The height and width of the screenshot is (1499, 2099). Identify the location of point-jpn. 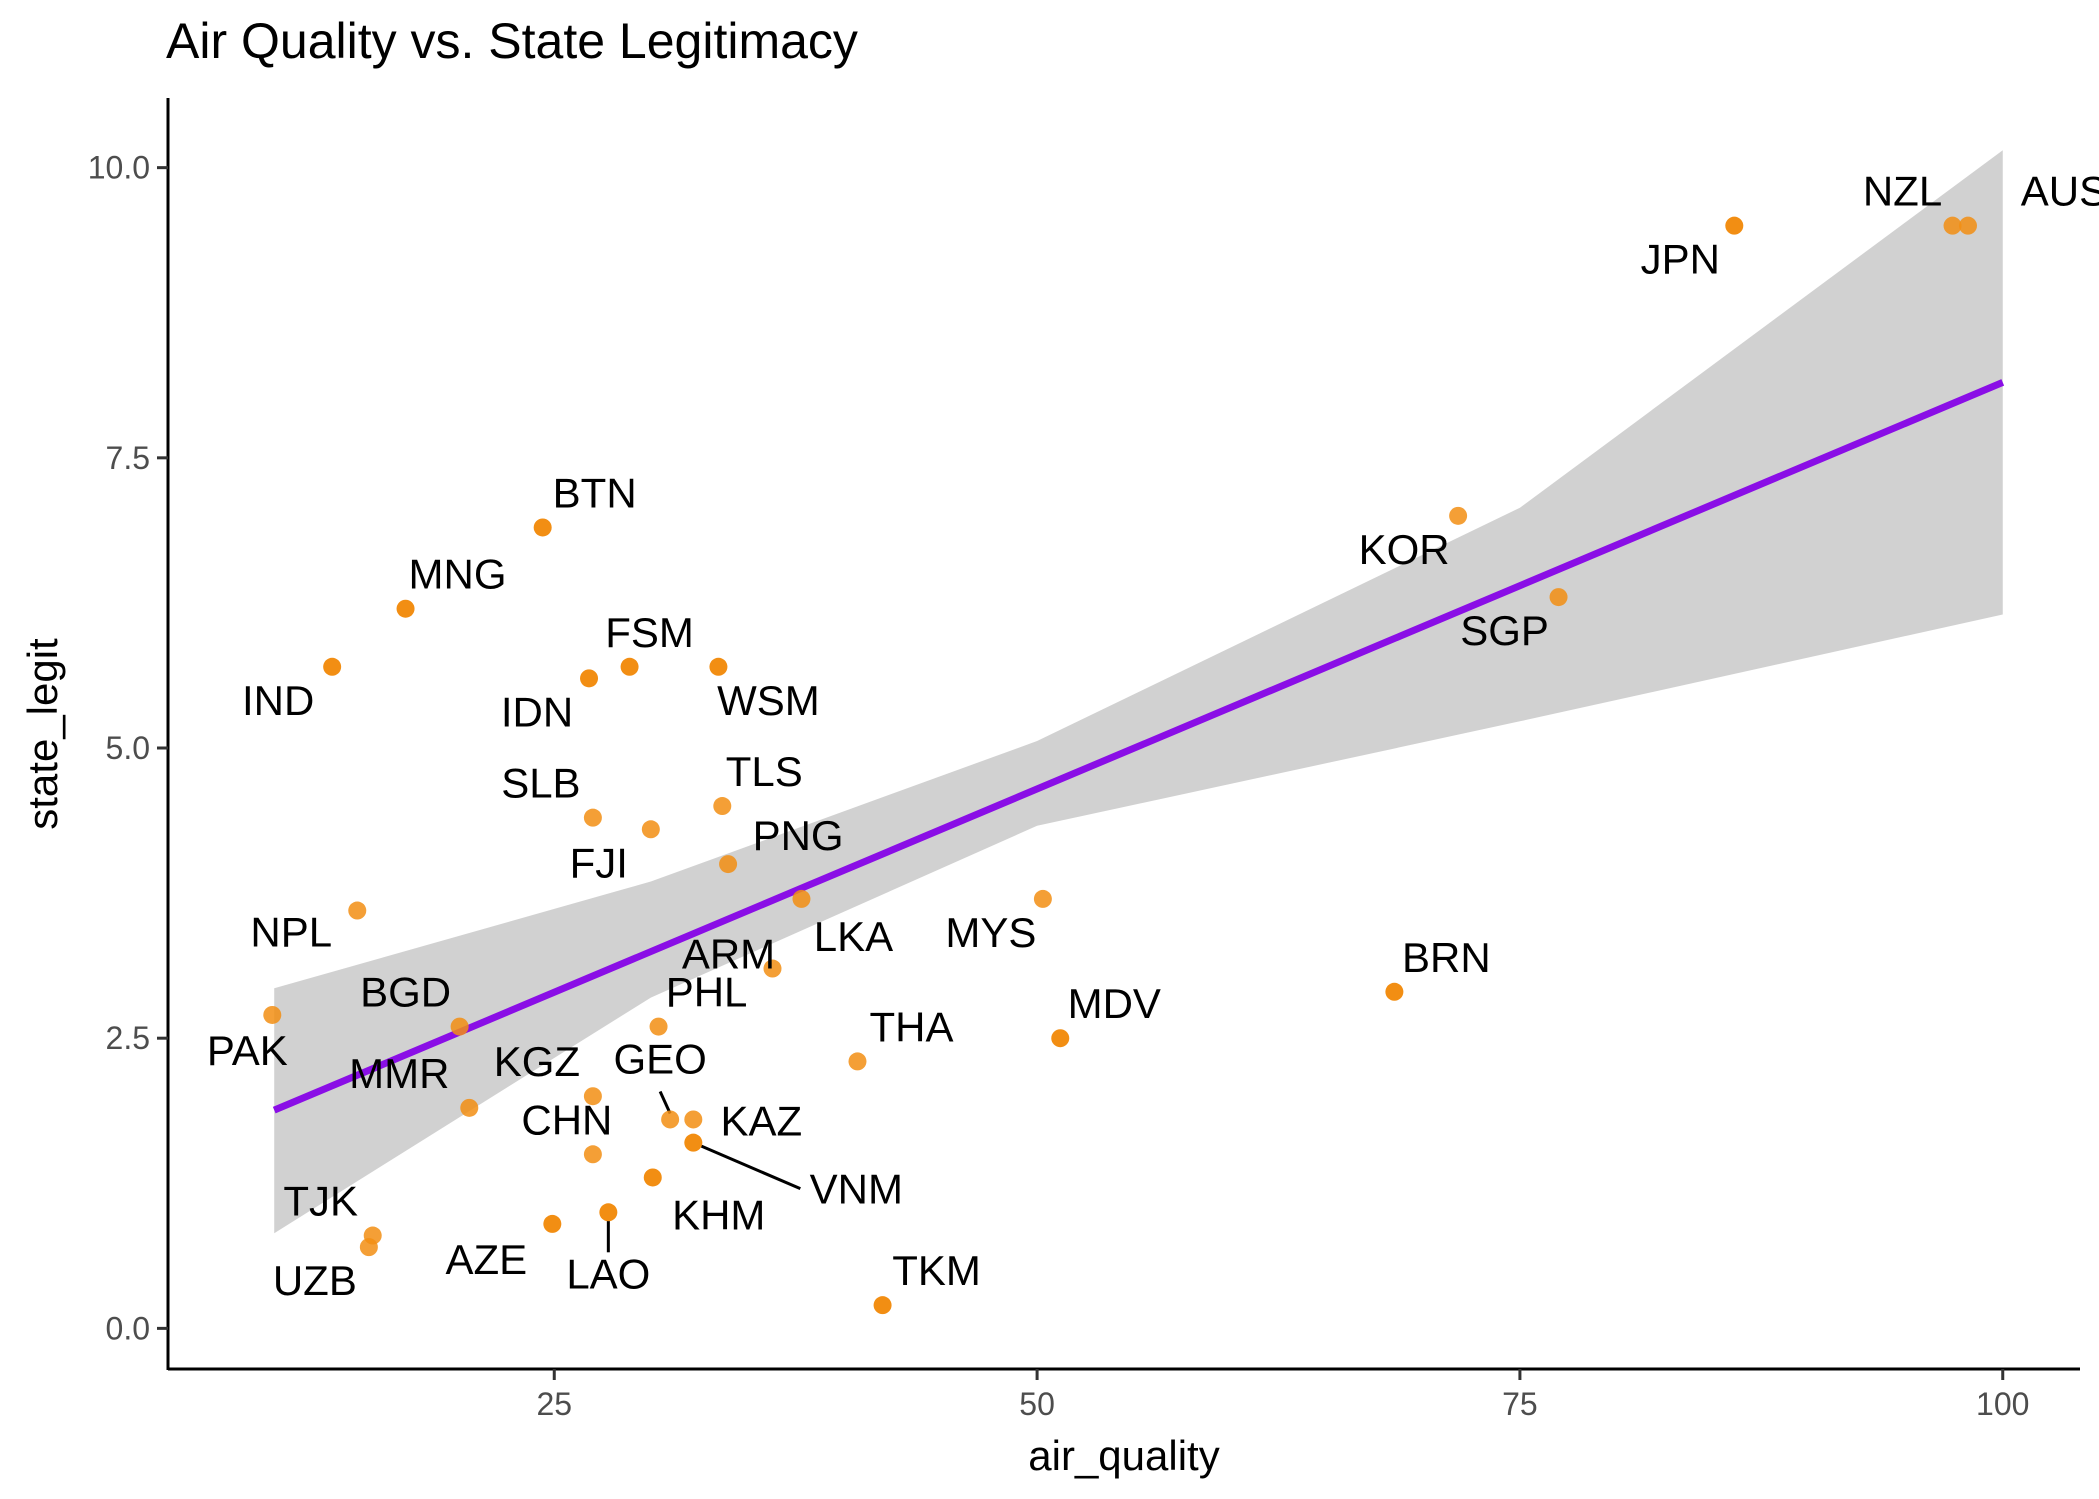
(1734, 225).